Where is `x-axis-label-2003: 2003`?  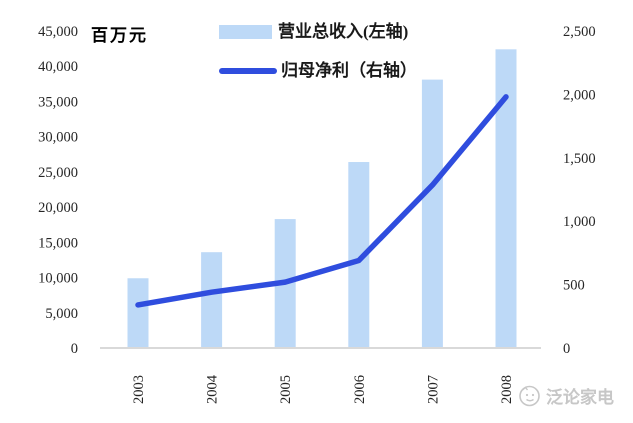 x-axis-label-2003: 2003 is located at coordinates (139, 389).